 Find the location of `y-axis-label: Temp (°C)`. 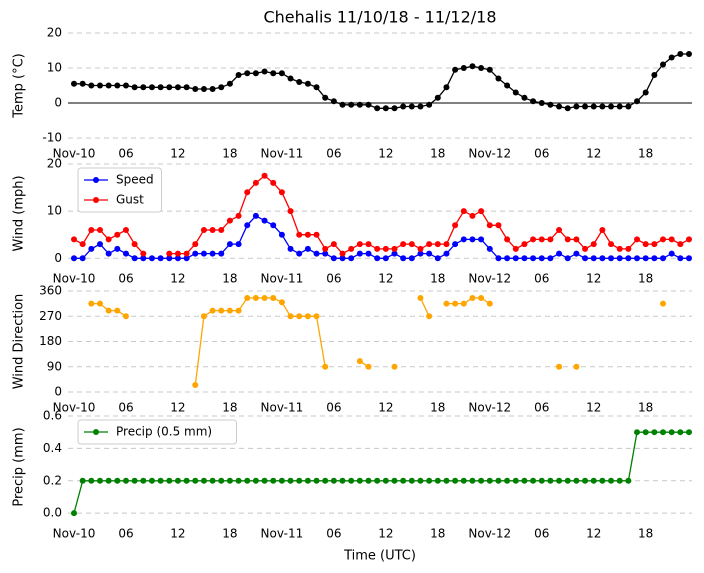

y-axis-label: Temp (°C) is located at coordinates (19, 86).